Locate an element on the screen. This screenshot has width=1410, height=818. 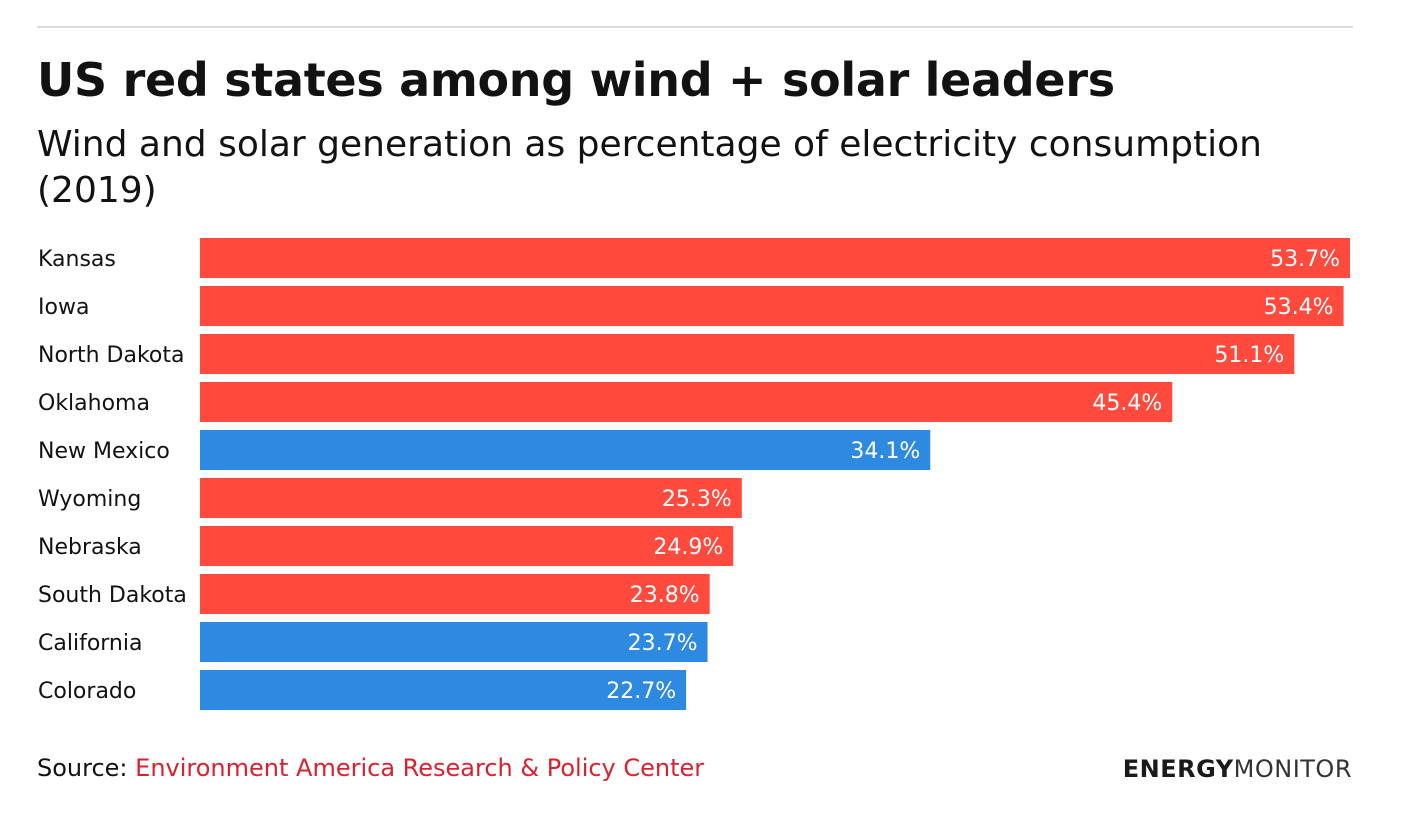
value-label-oklahoma: 45.4% is located at coordinates (1127, 403).